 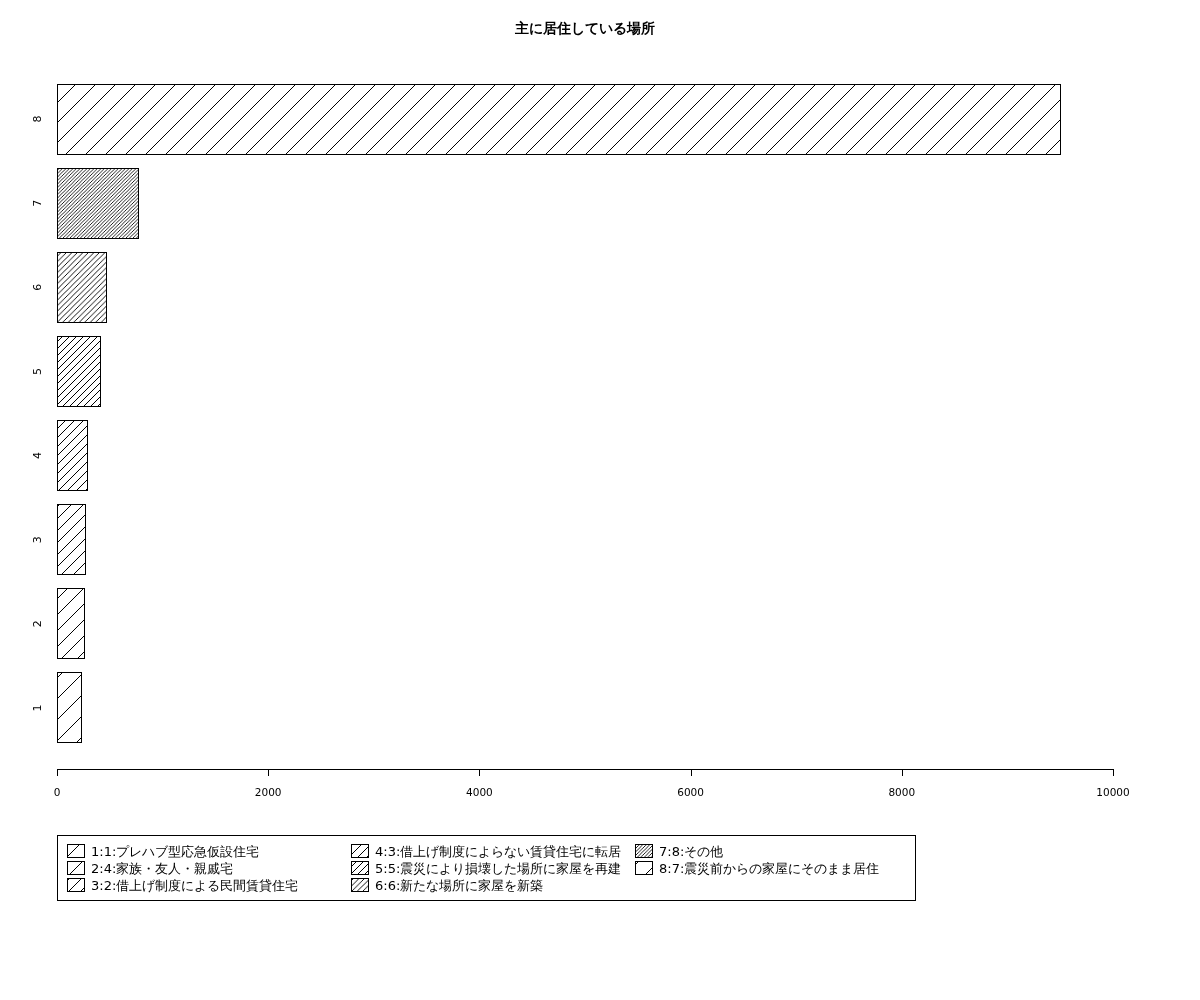 What do you see at coordinates (37, 540) in the screenshot?
I see `y-tick-label: 3` at bounding box center [37, 540].